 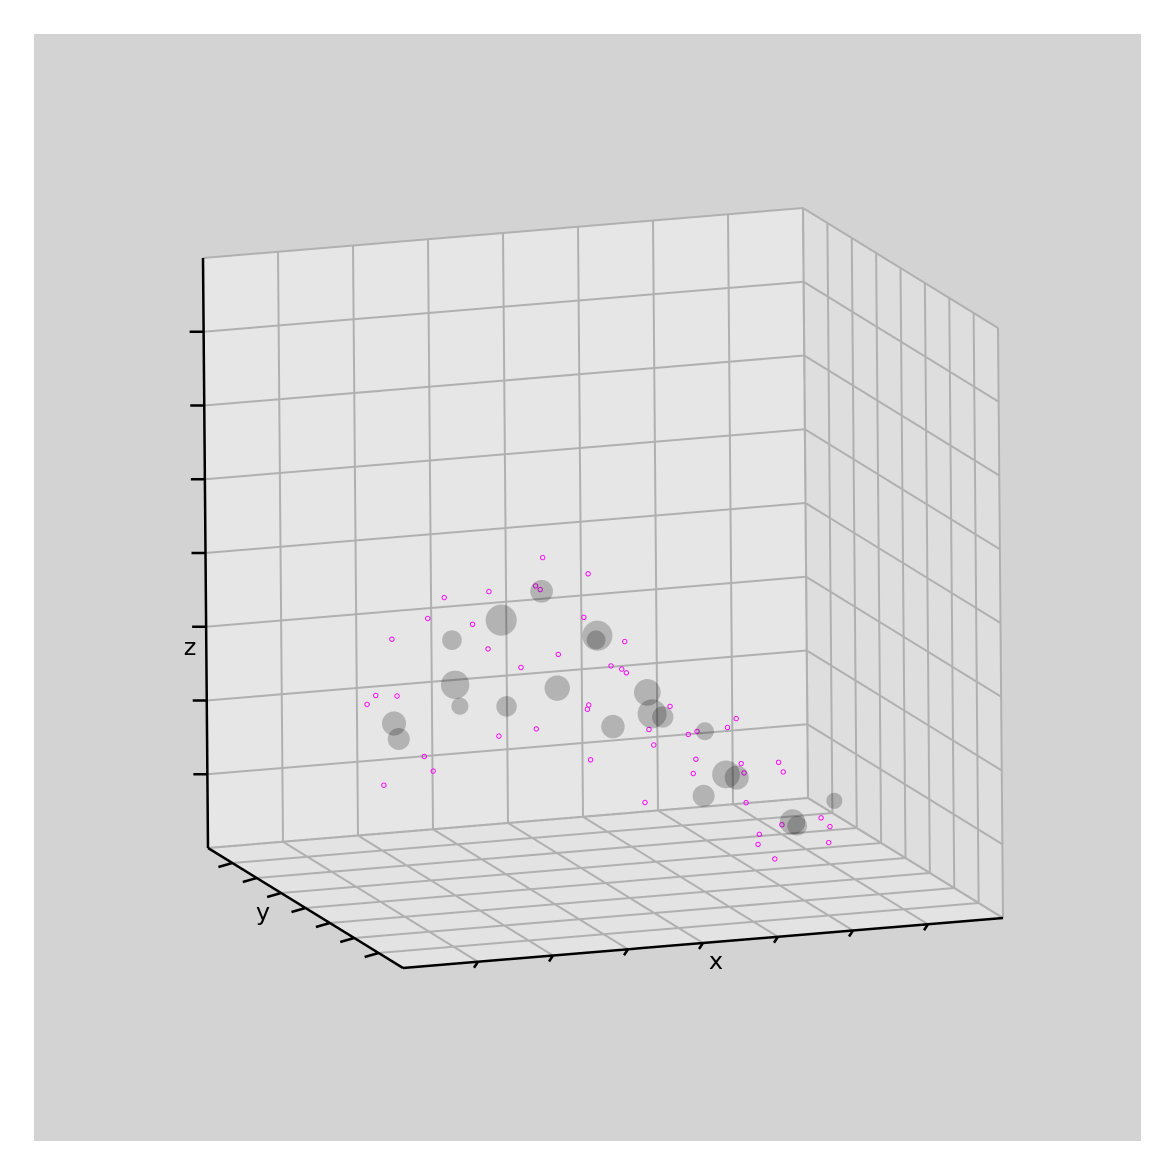 What do you see at coordinates (716, 961) in the screenshot?
I see `x-axis-label: x` at bounding box center [716, 961].